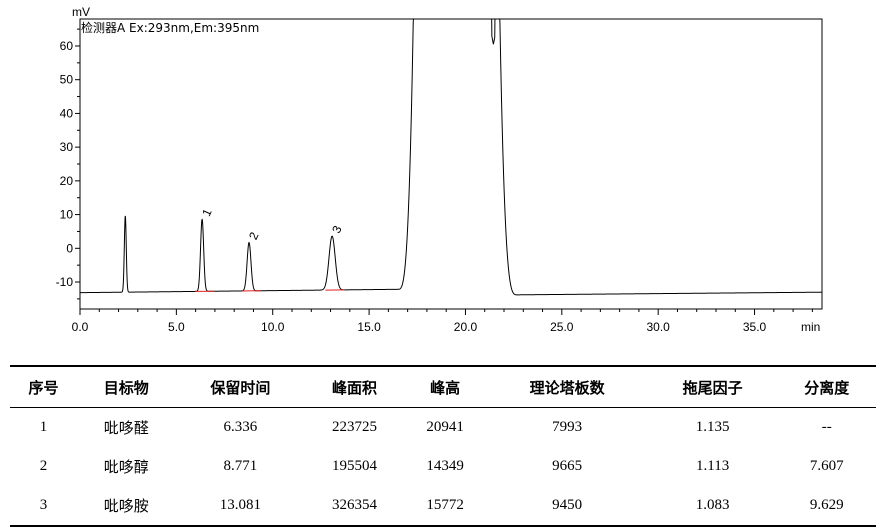 This screenshot has height=527, width=889. I want to click on cell-retention-time: 8.771, so click(240, 466).